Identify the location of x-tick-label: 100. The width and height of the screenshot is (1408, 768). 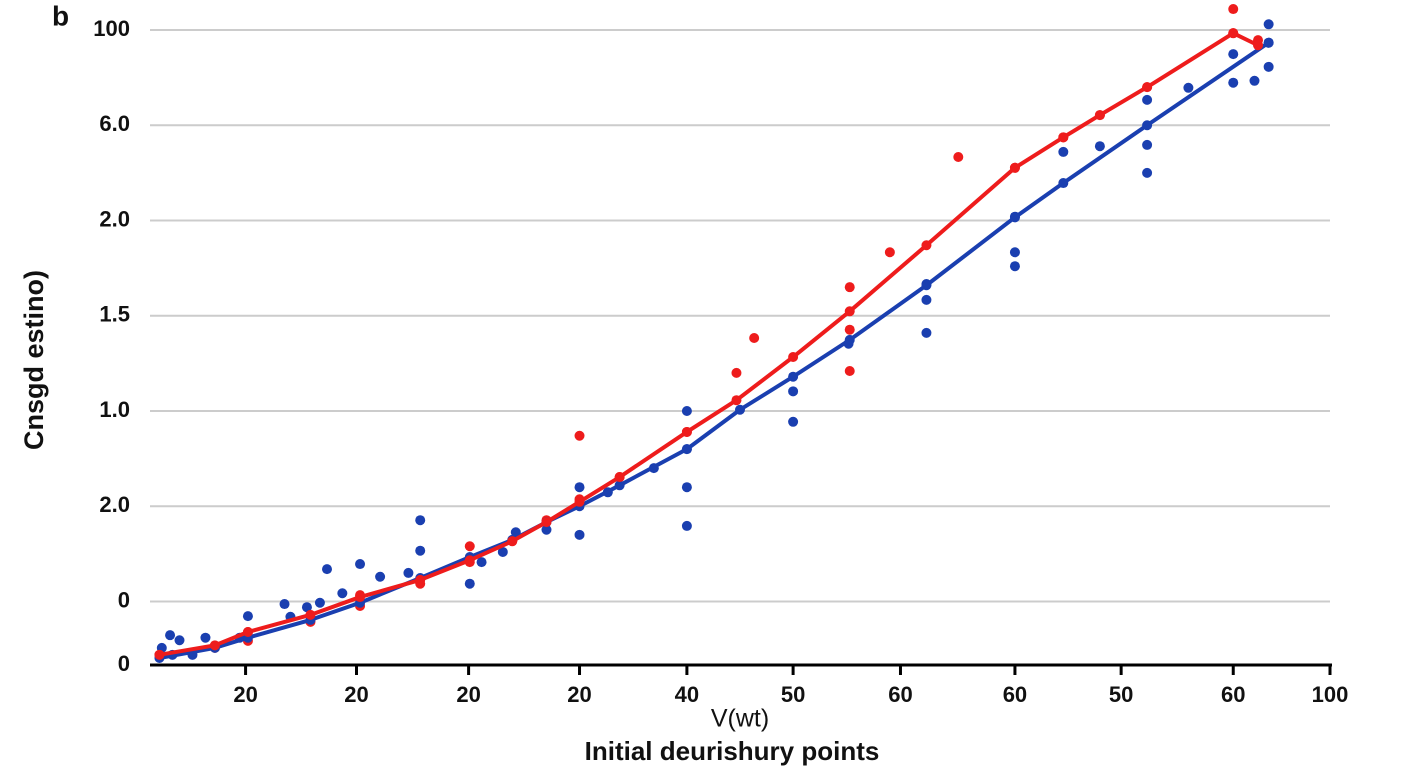
(1330, 694).